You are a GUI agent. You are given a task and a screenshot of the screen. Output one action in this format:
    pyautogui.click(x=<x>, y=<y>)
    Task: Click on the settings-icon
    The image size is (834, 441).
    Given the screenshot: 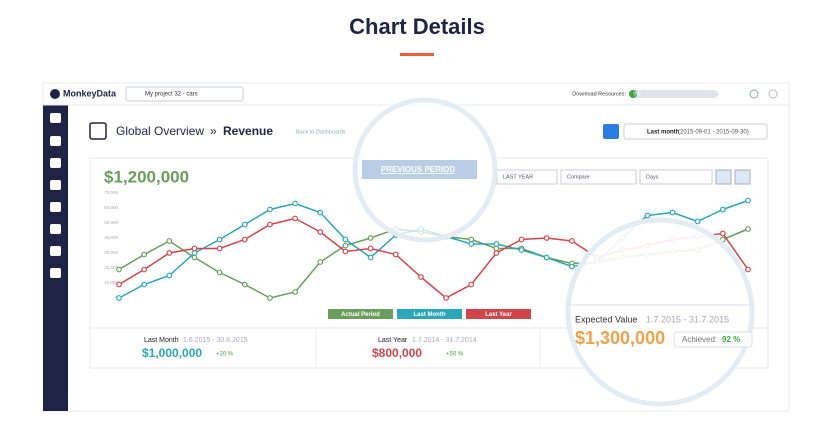 What is the action you would take?
    pyautogui.click(x=773, y=94)
    